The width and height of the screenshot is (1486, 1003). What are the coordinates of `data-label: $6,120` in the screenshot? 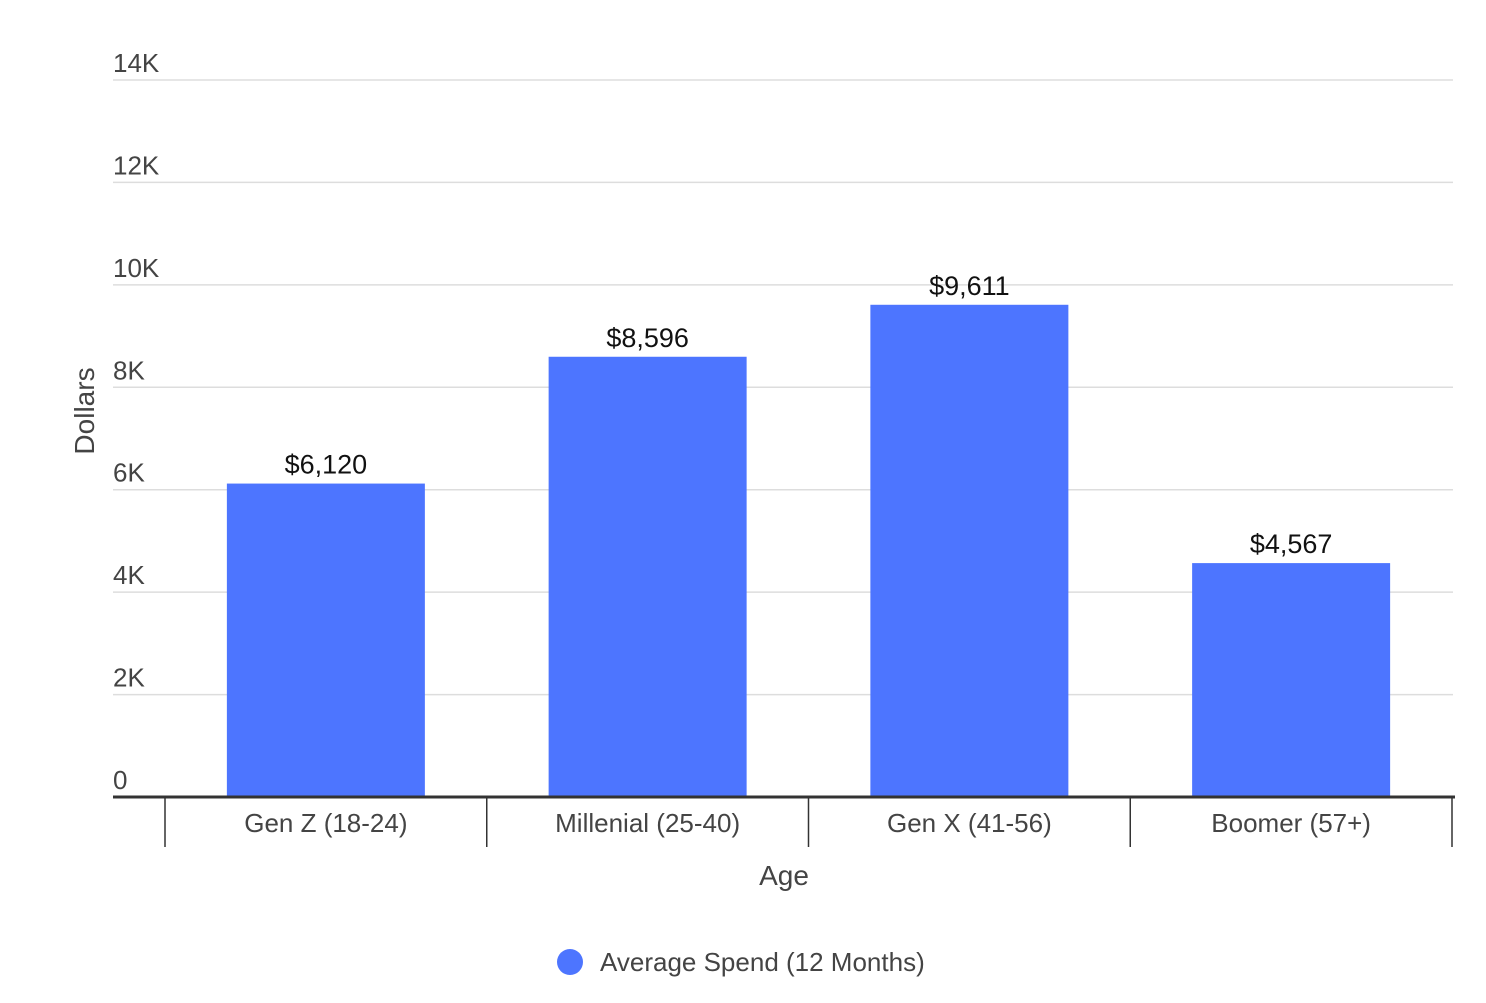 It's located at (326, 465).